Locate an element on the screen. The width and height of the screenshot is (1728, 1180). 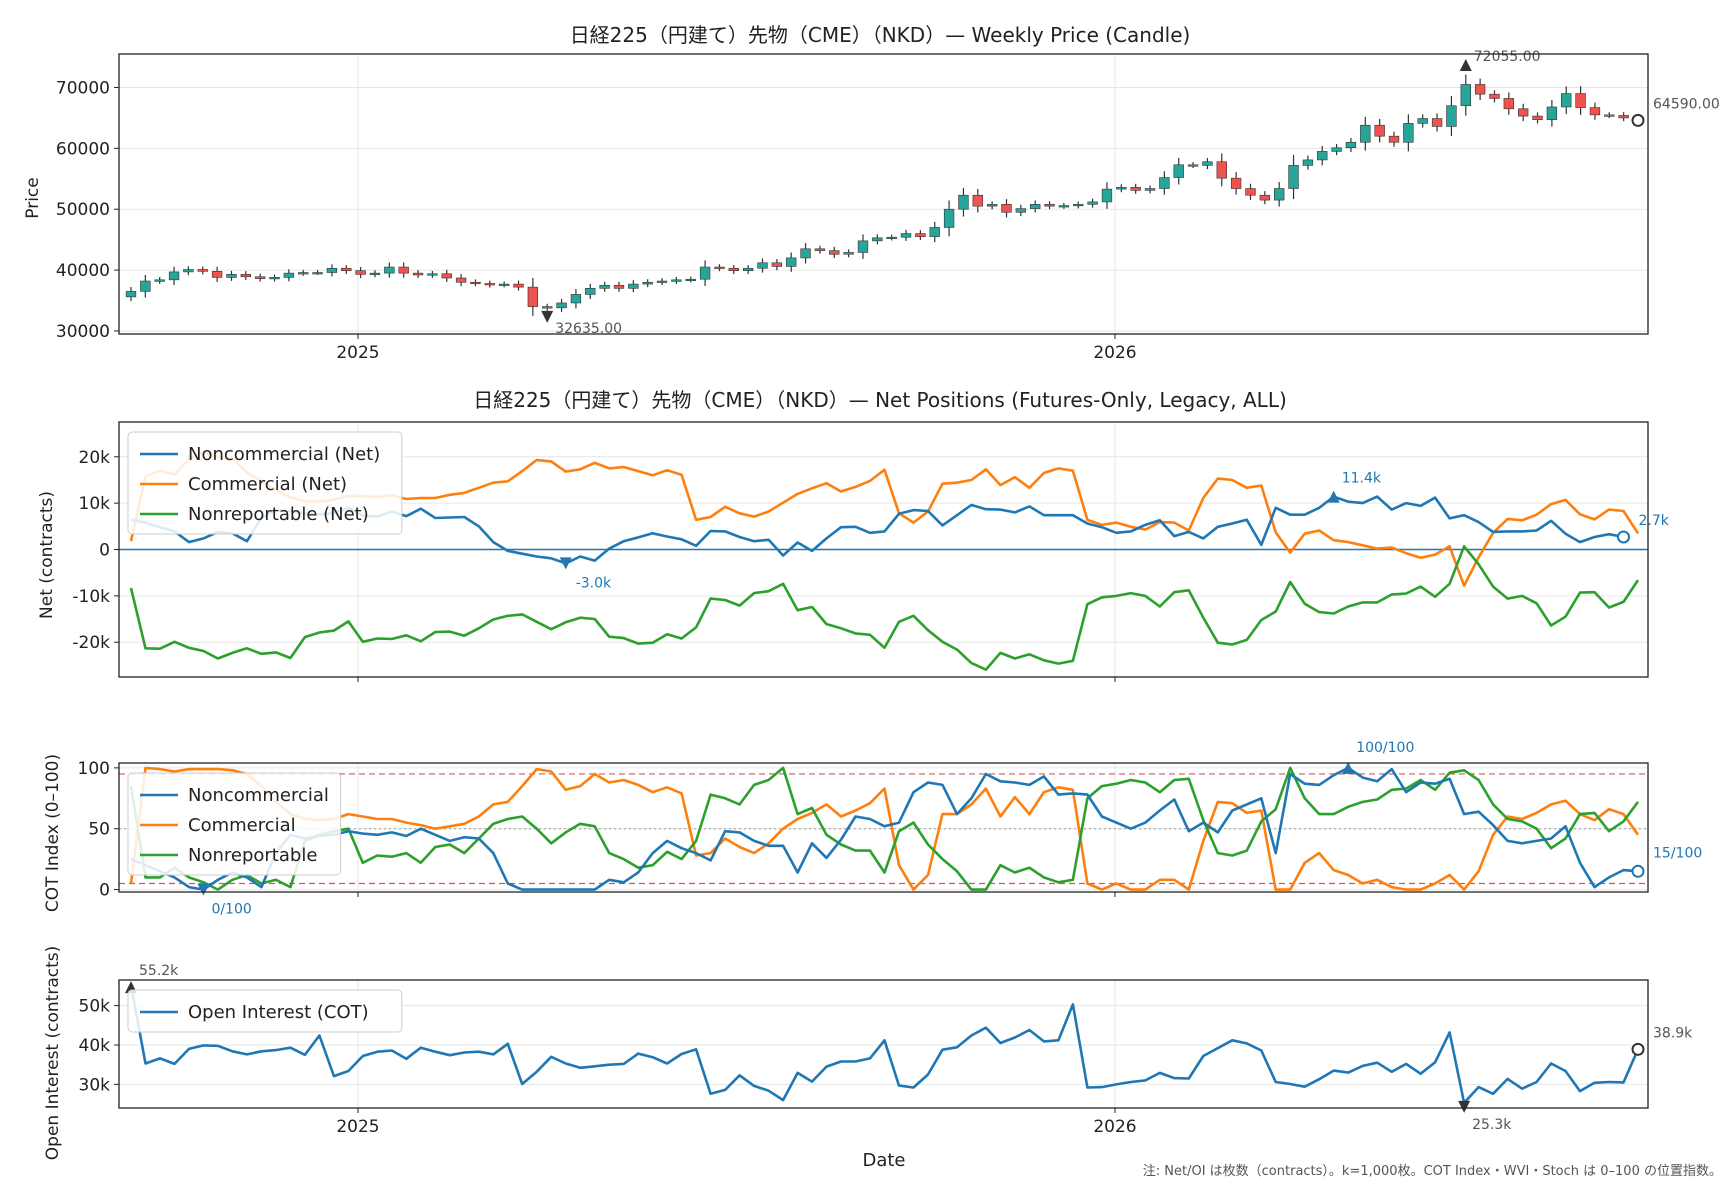
oi-max-label: 55.2k is located at coordinates (159, 971).